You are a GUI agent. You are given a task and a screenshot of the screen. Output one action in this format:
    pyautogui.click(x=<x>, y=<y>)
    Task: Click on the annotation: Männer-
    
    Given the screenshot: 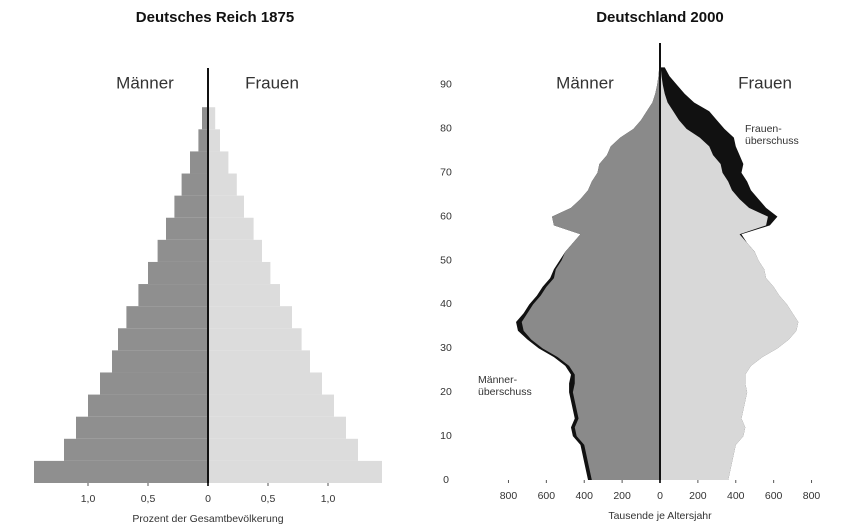 What is the action you would take?
    pyautogui.click(x=498, y=380)
    